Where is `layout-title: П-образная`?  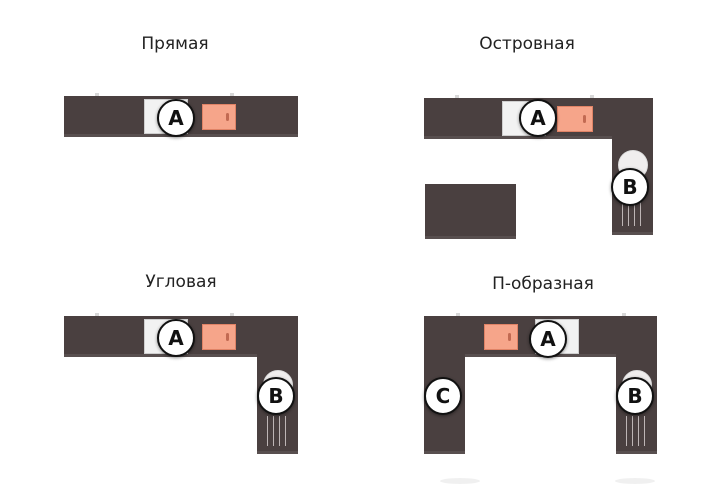
layout-title: П-образная is located at coordinates (543, 284).